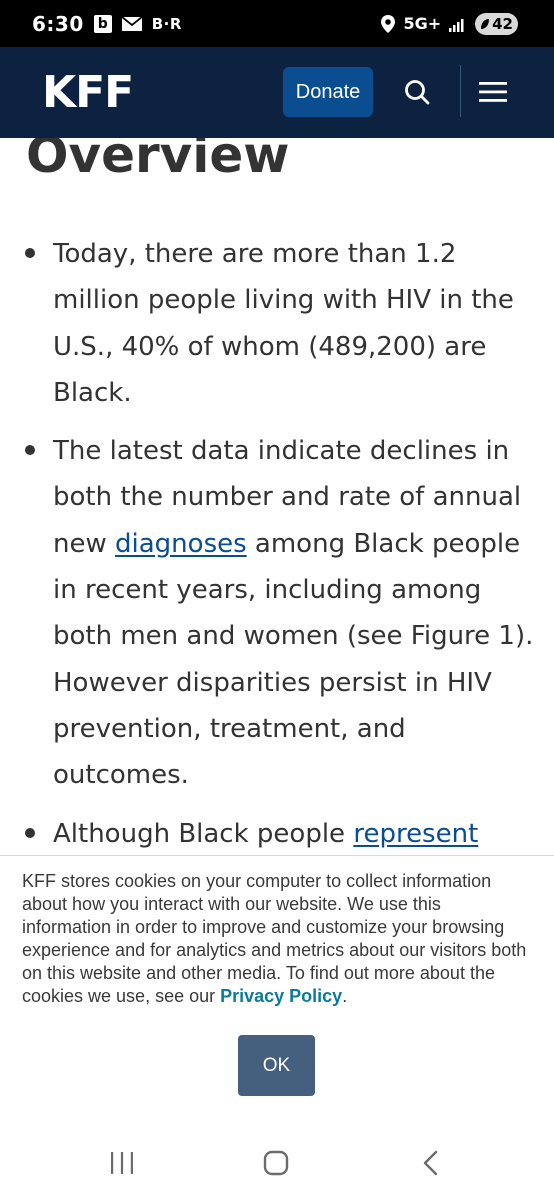  I want to click on status-bar: 6:30 b B·R 5G+ 42, so click(277, 23).